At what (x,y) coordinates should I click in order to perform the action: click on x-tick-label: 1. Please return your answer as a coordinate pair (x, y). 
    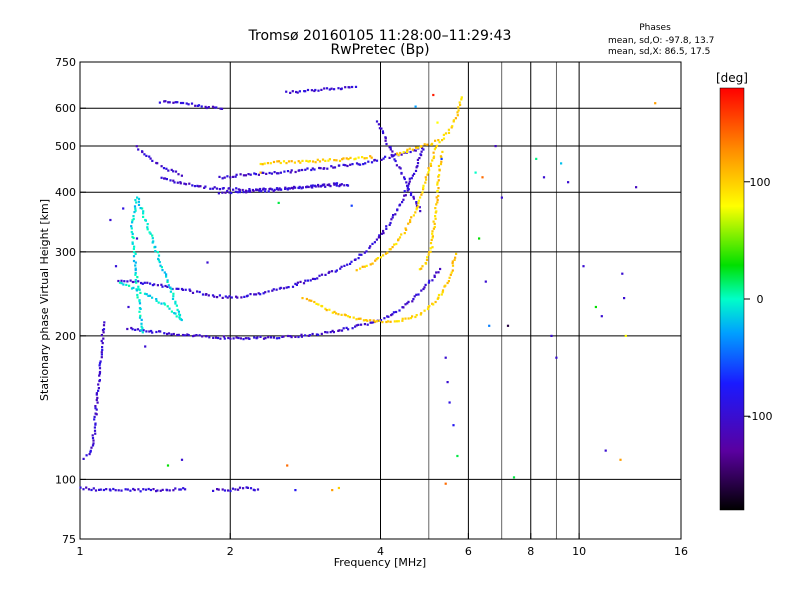
    Looking at the image, I should click on (80, 551).